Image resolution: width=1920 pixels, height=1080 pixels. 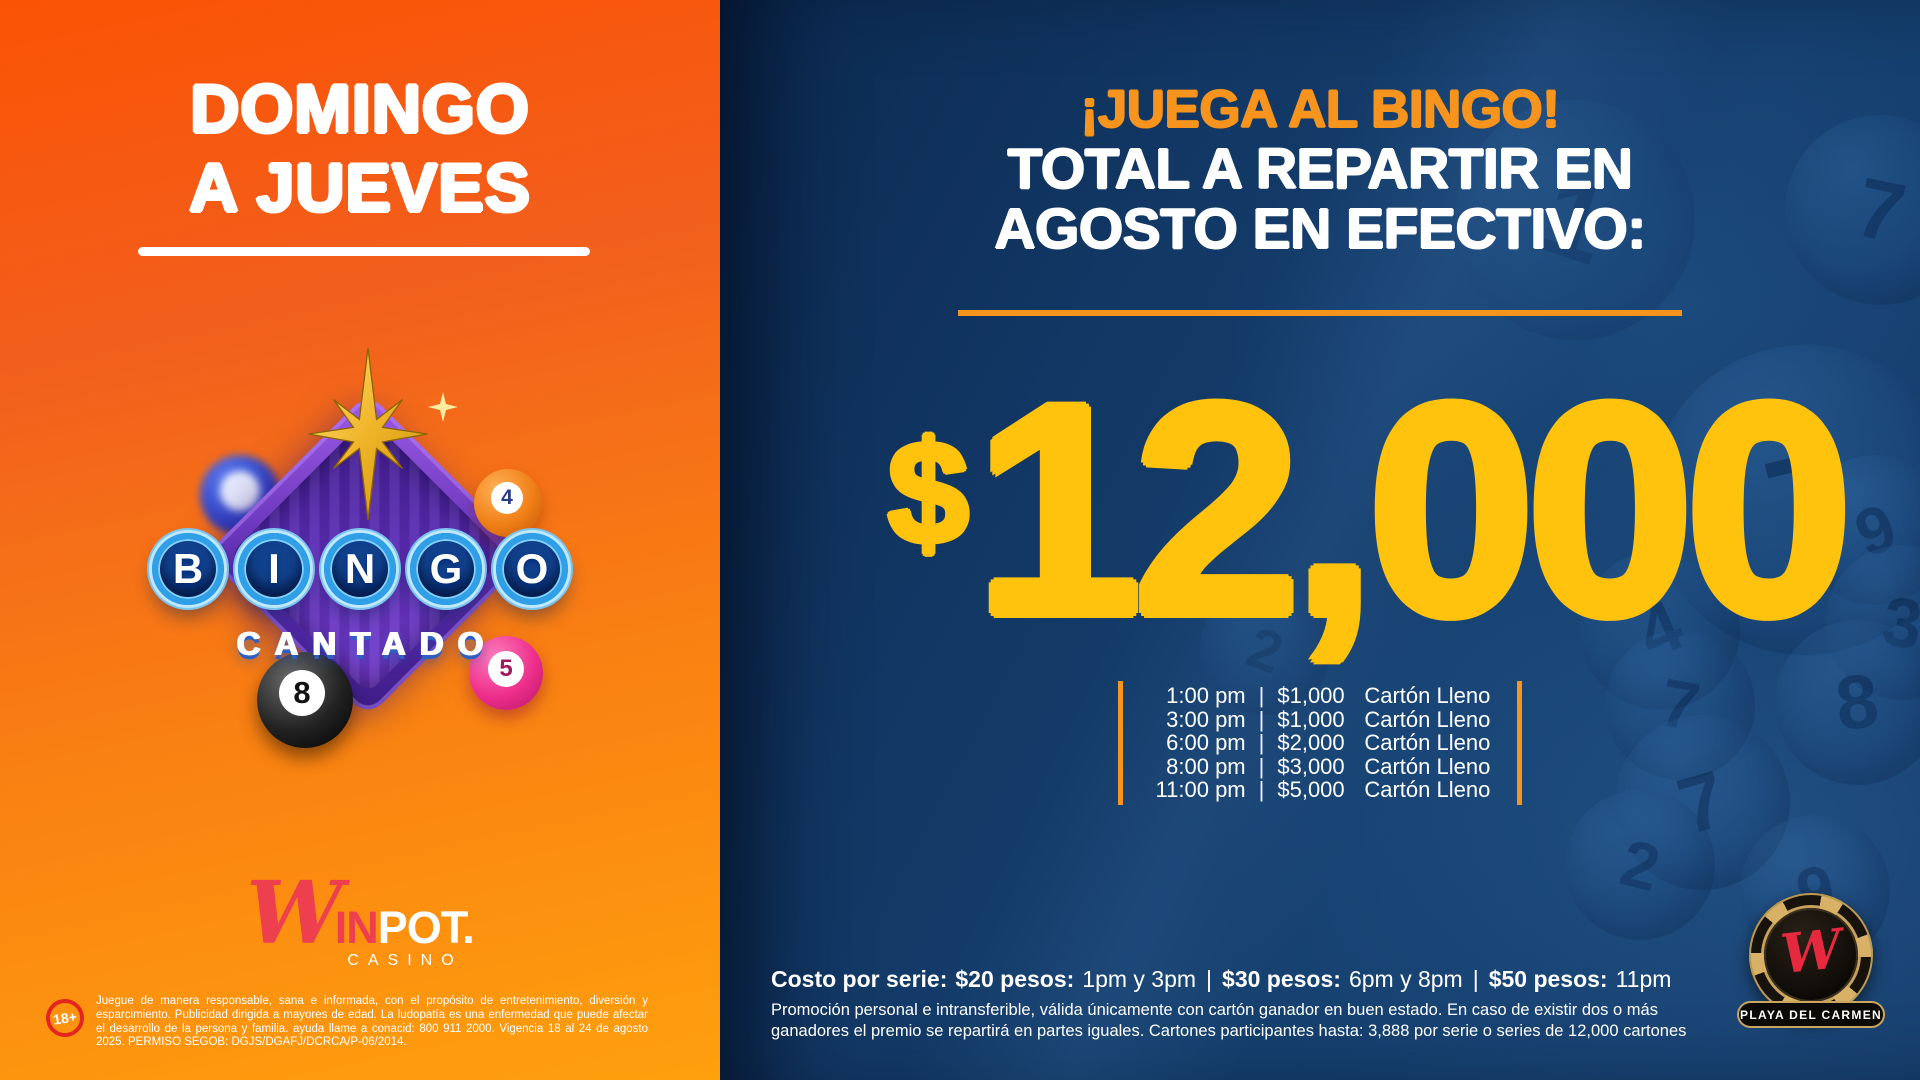 I want to click on bingo-letter: O, so click(x=532, y=568).